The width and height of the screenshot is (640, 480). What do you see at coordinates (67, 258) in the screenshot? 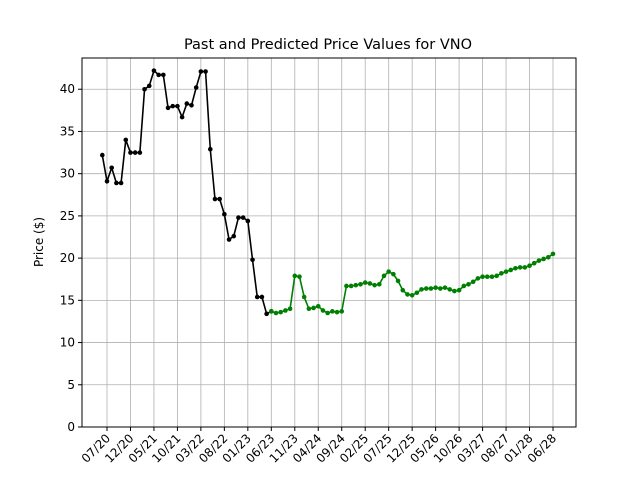
I see `y-tick-label: 20` at bounding box center [67, 258].